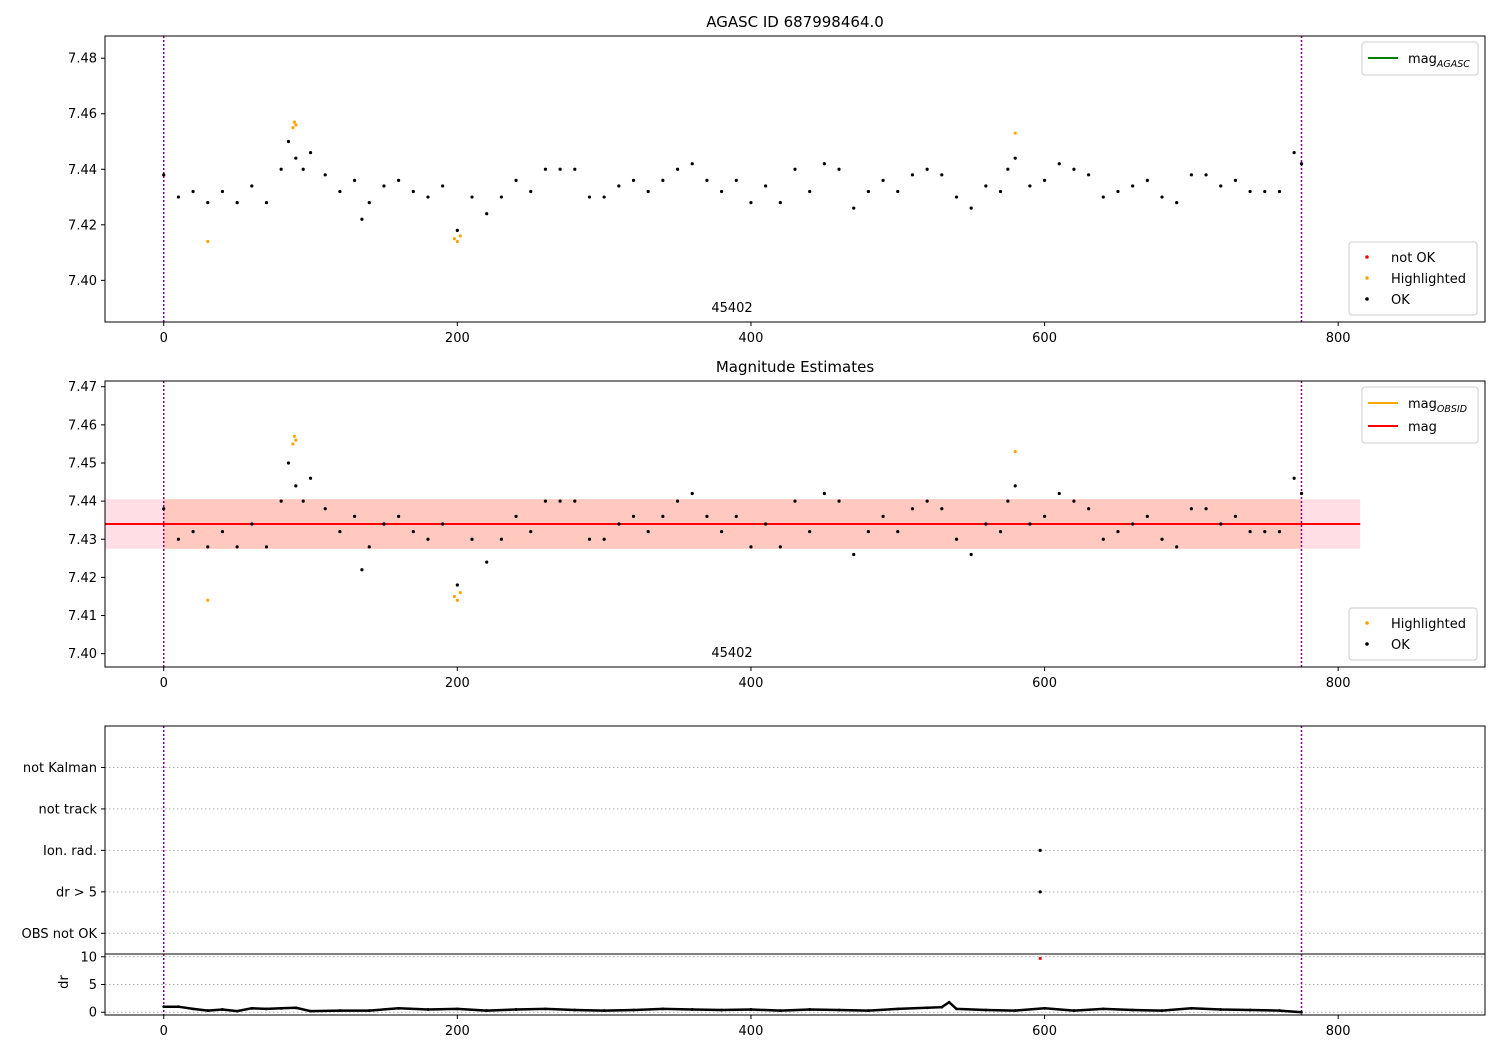 The height and width of the screenshot is (1050, 1500). What do you see at coordinates (1428, 279) in the screenshot?
I see `legend-point-label: Highlighted` at bounding box center [1428, 279].